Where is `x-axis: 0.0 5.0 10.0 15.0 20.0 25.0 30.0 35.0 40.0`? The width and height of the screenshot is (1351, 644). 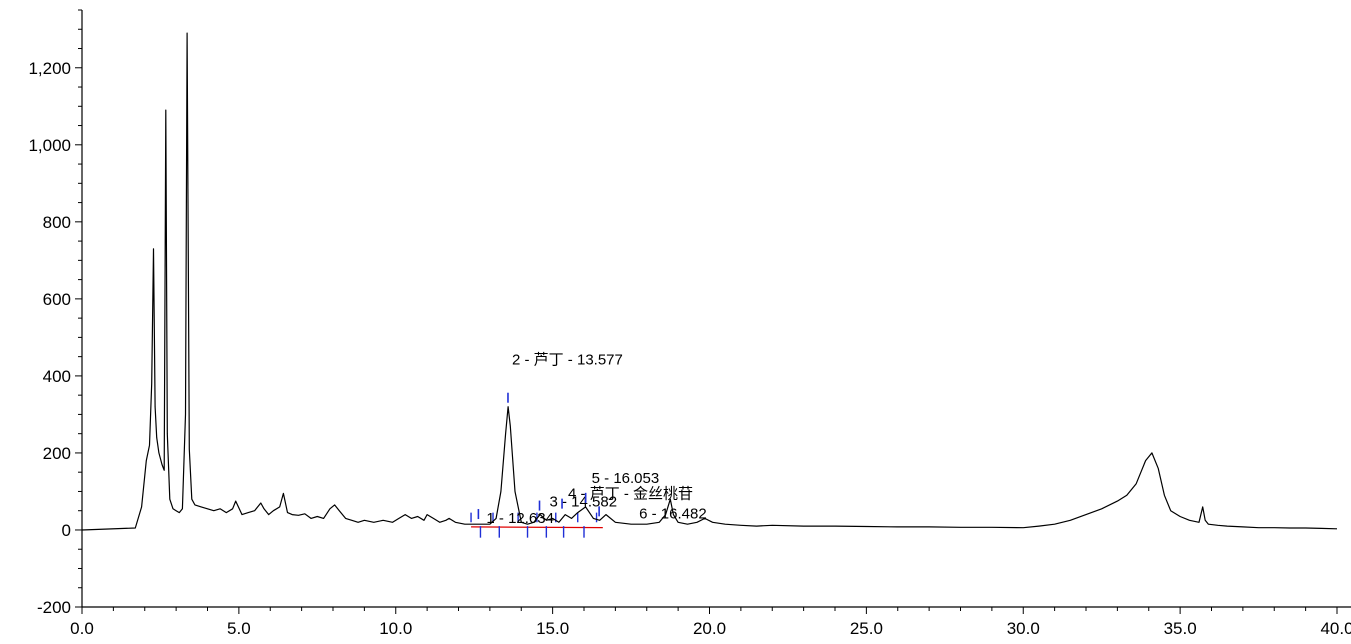 x-axis: 0.0 5.0 10.0 15.0 20.0 25.0 30.0 35.0 40.0 is located at coordinates (710, 622).